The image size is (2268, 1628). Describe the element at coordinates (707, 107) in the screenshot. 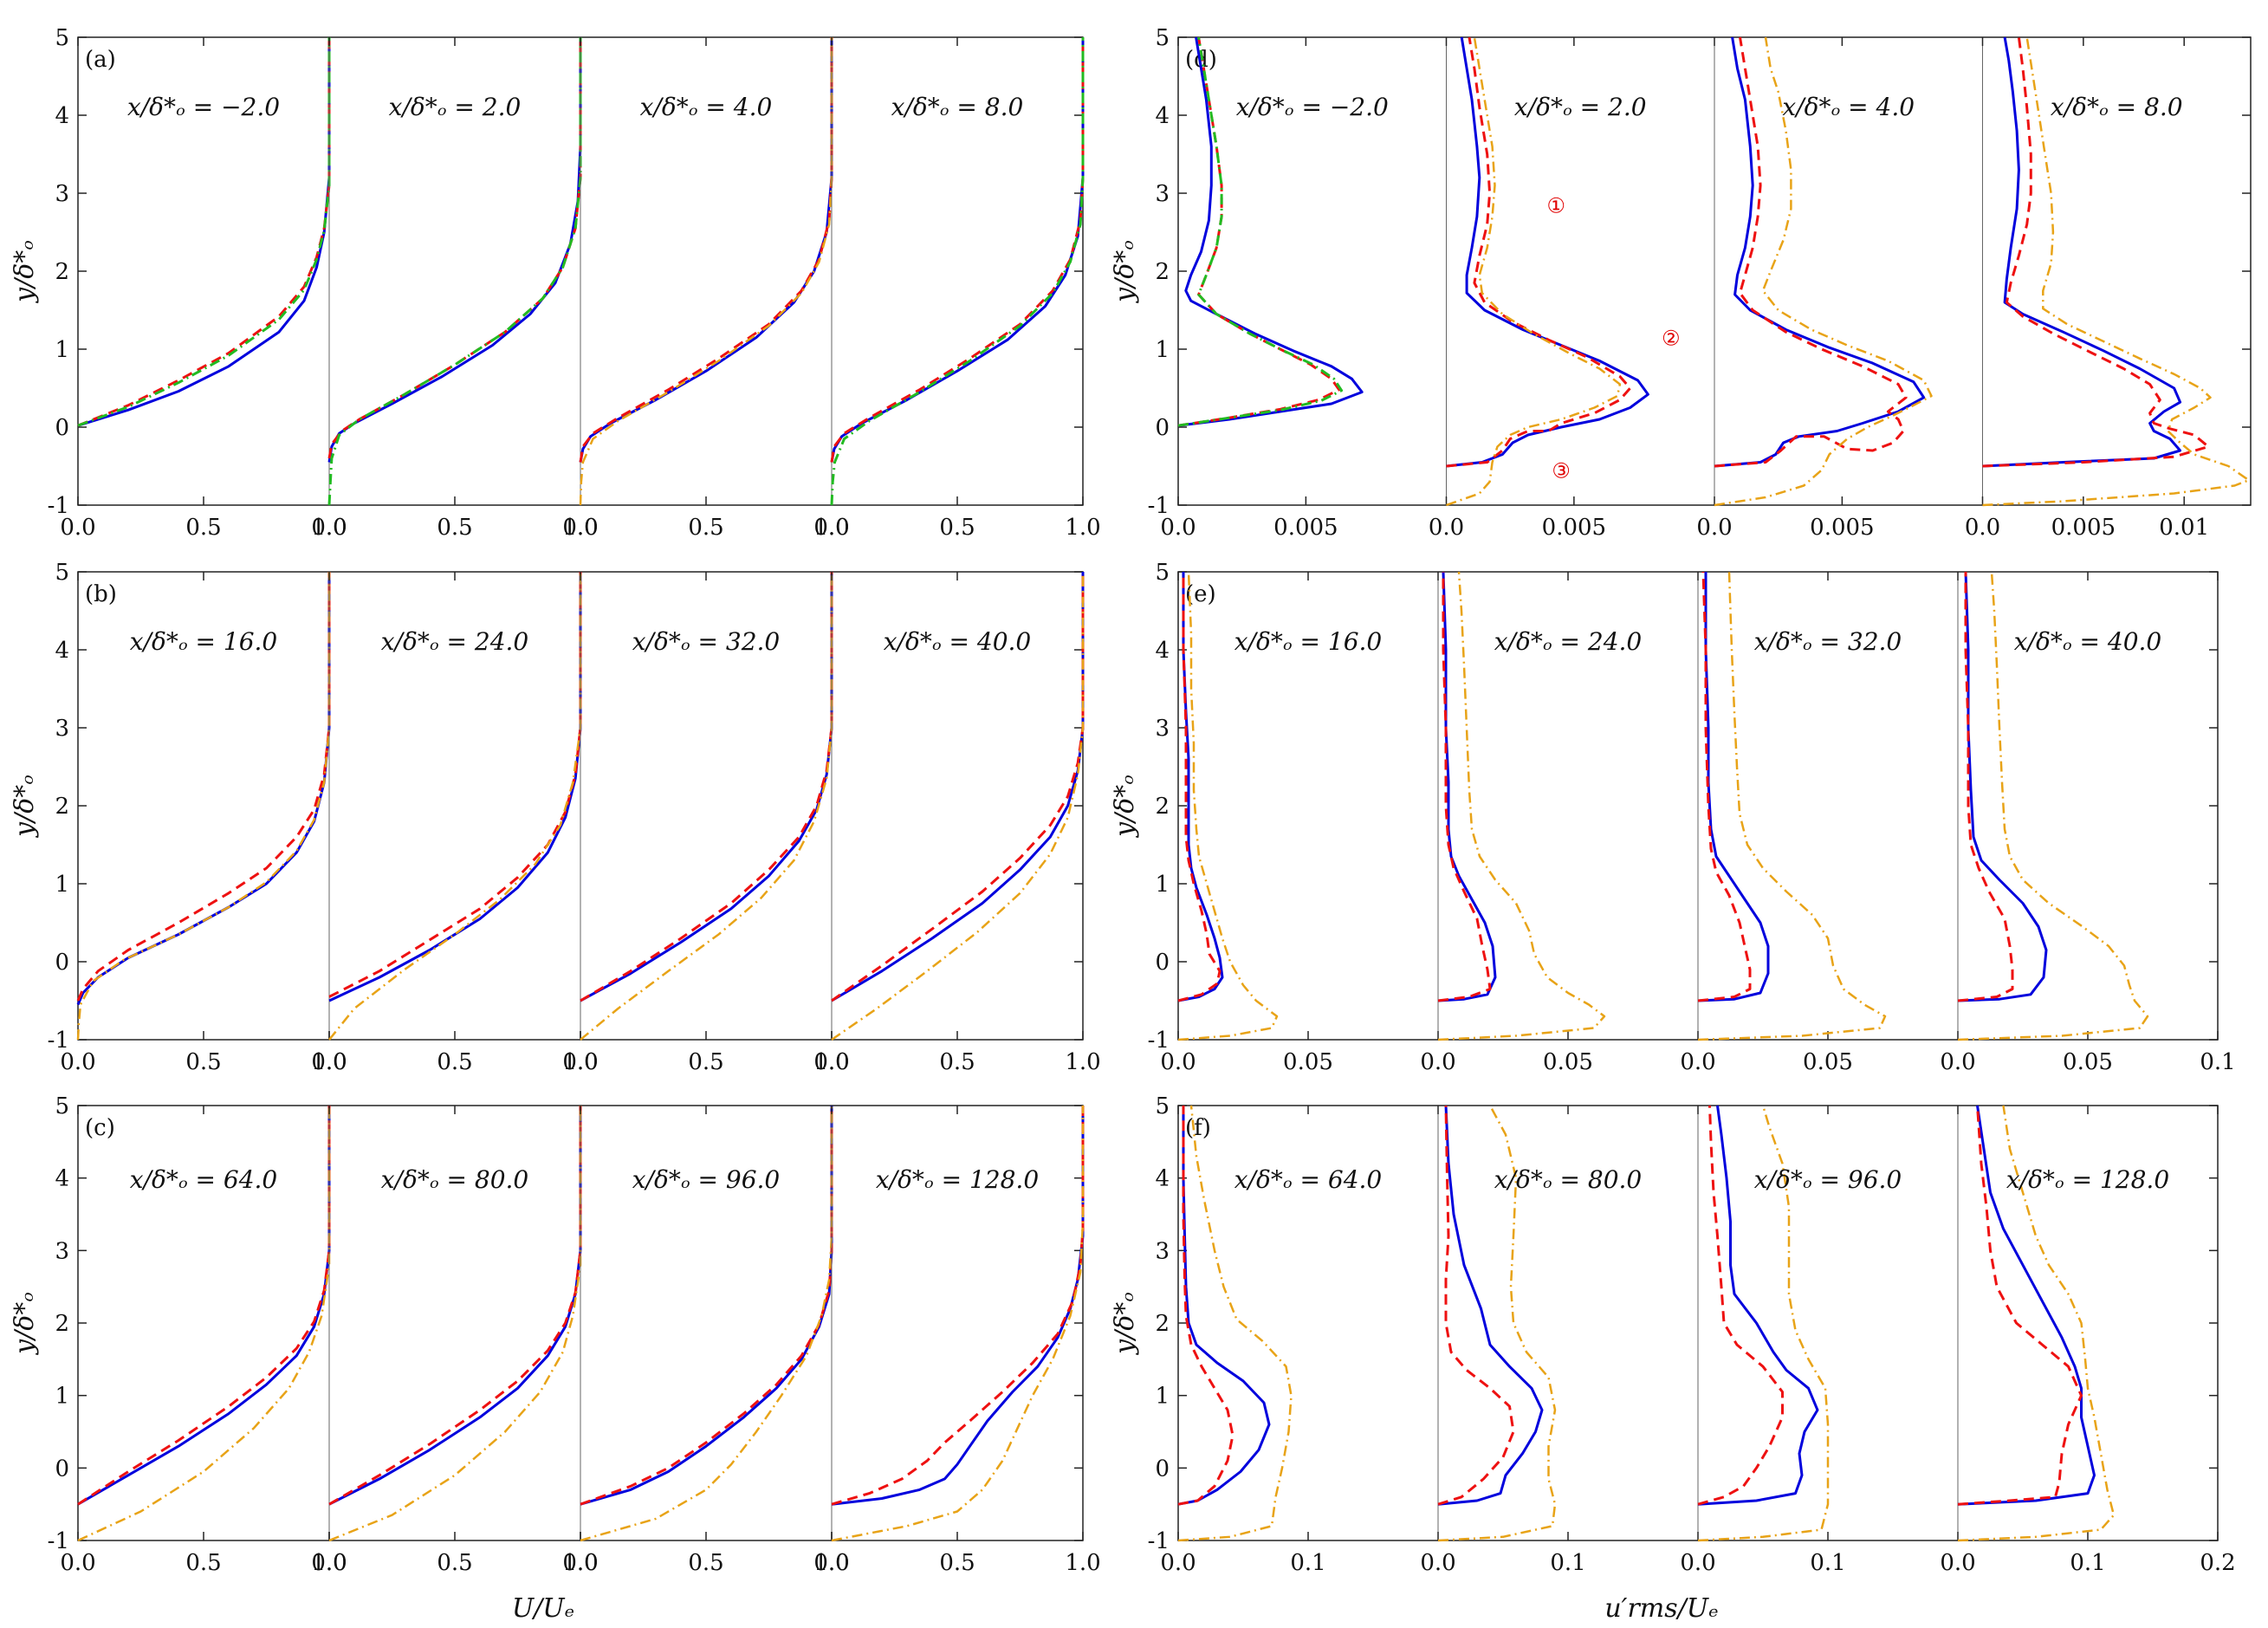

I see `subplot-title: x/δ*ₒ = 4.0` at that location.